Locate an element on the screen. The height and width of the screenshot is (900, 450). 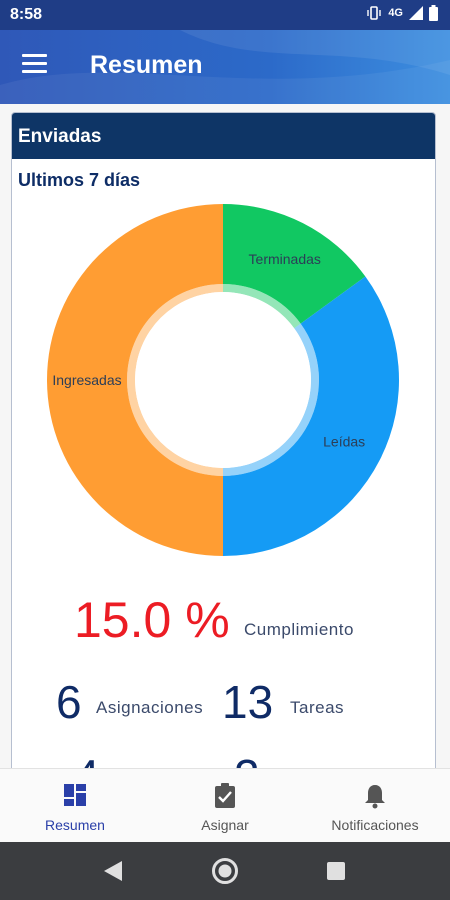
cumplimiento-label: Cumplimiento is located at coordinates (299, 629).